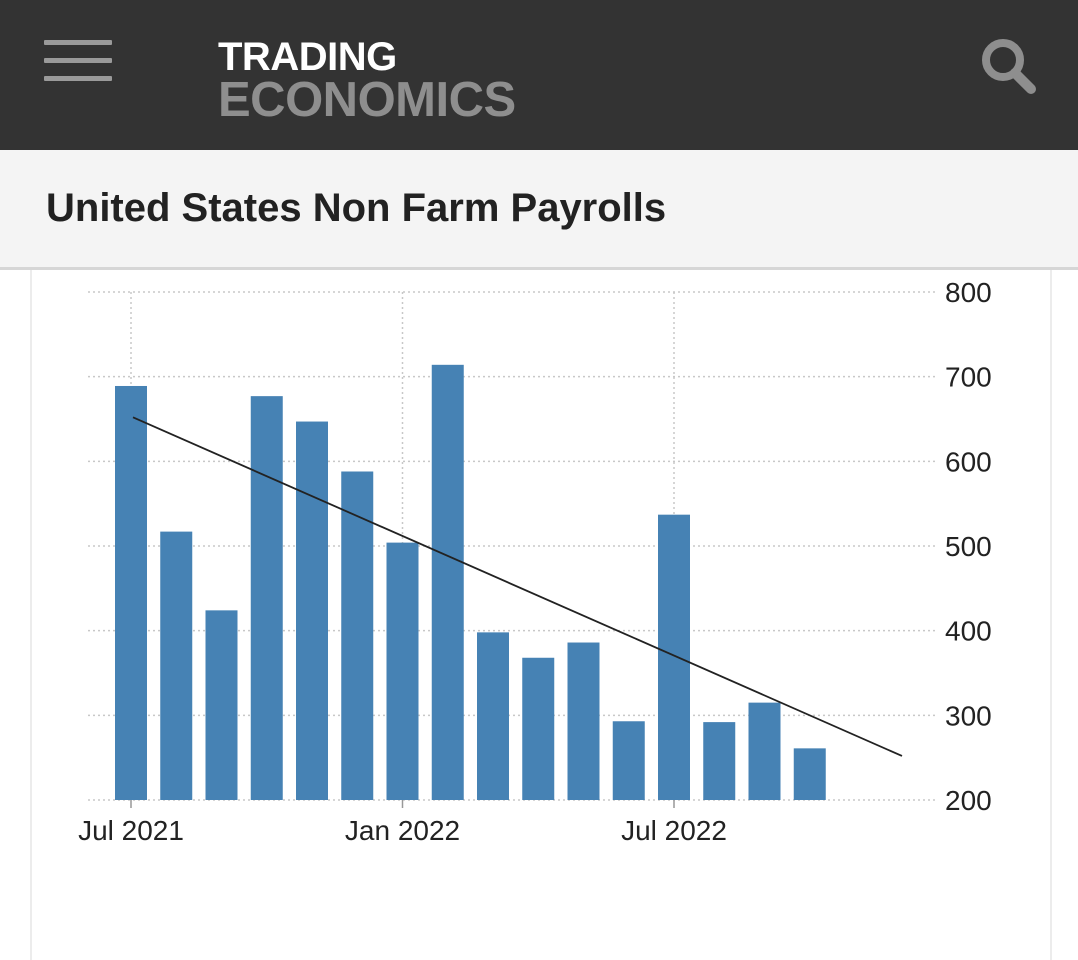 This screenshot has width=1078, height=960. What do you see at coordinates (809, 774) in the screenshot?
I see `bar-oct-2022` at bounding box center [809, 774].